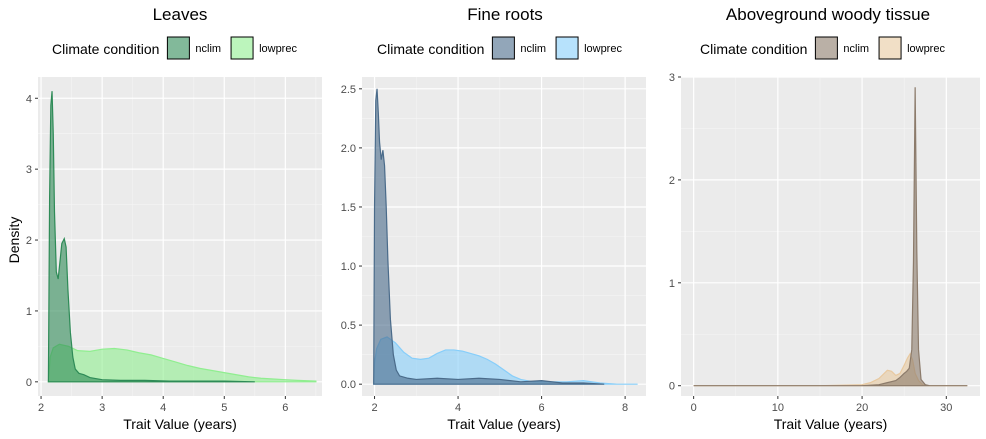 The height and width of the screenshot is (439, 986). Describe the element at coordinates (625, 408) in the screenshot. I see `x-tick-label: 8` at that location.